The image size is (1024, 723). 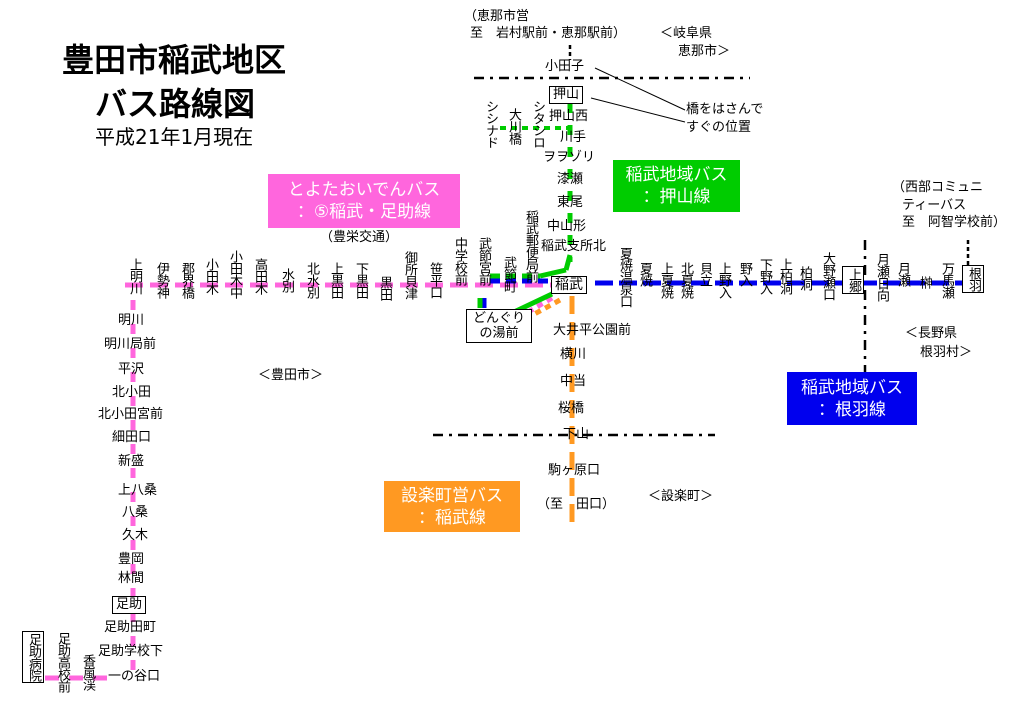 What do you see at coordinates (565, 66) in the screenshot?
I see `stop-label: 小田子` at bounding box center [565, 66].